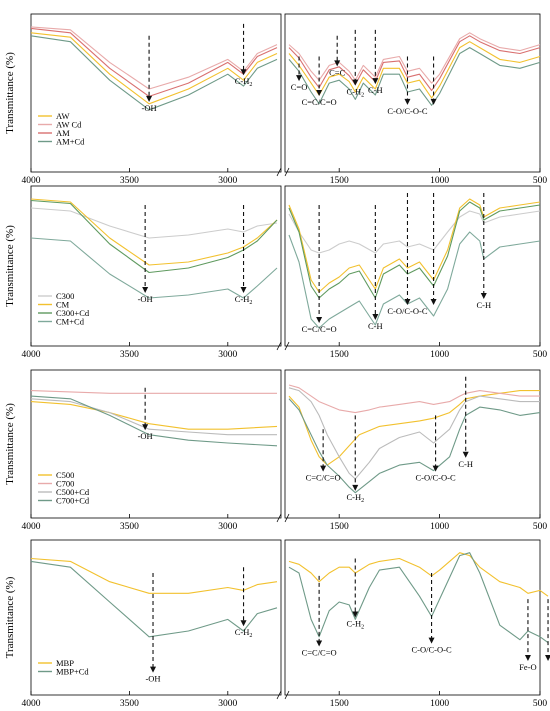 The height and width of the screenshot is (711, 550). I want to click on peak-label: C=C, so click(337, 72).